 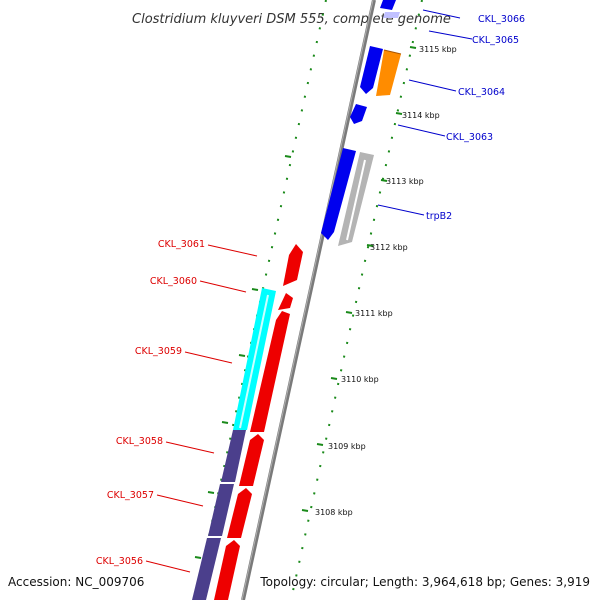 What do you see at coordinates (130, 495) in the screenshot?
I see `label-ckl-3057: CKL_3057` at bounding box center [130, 495].